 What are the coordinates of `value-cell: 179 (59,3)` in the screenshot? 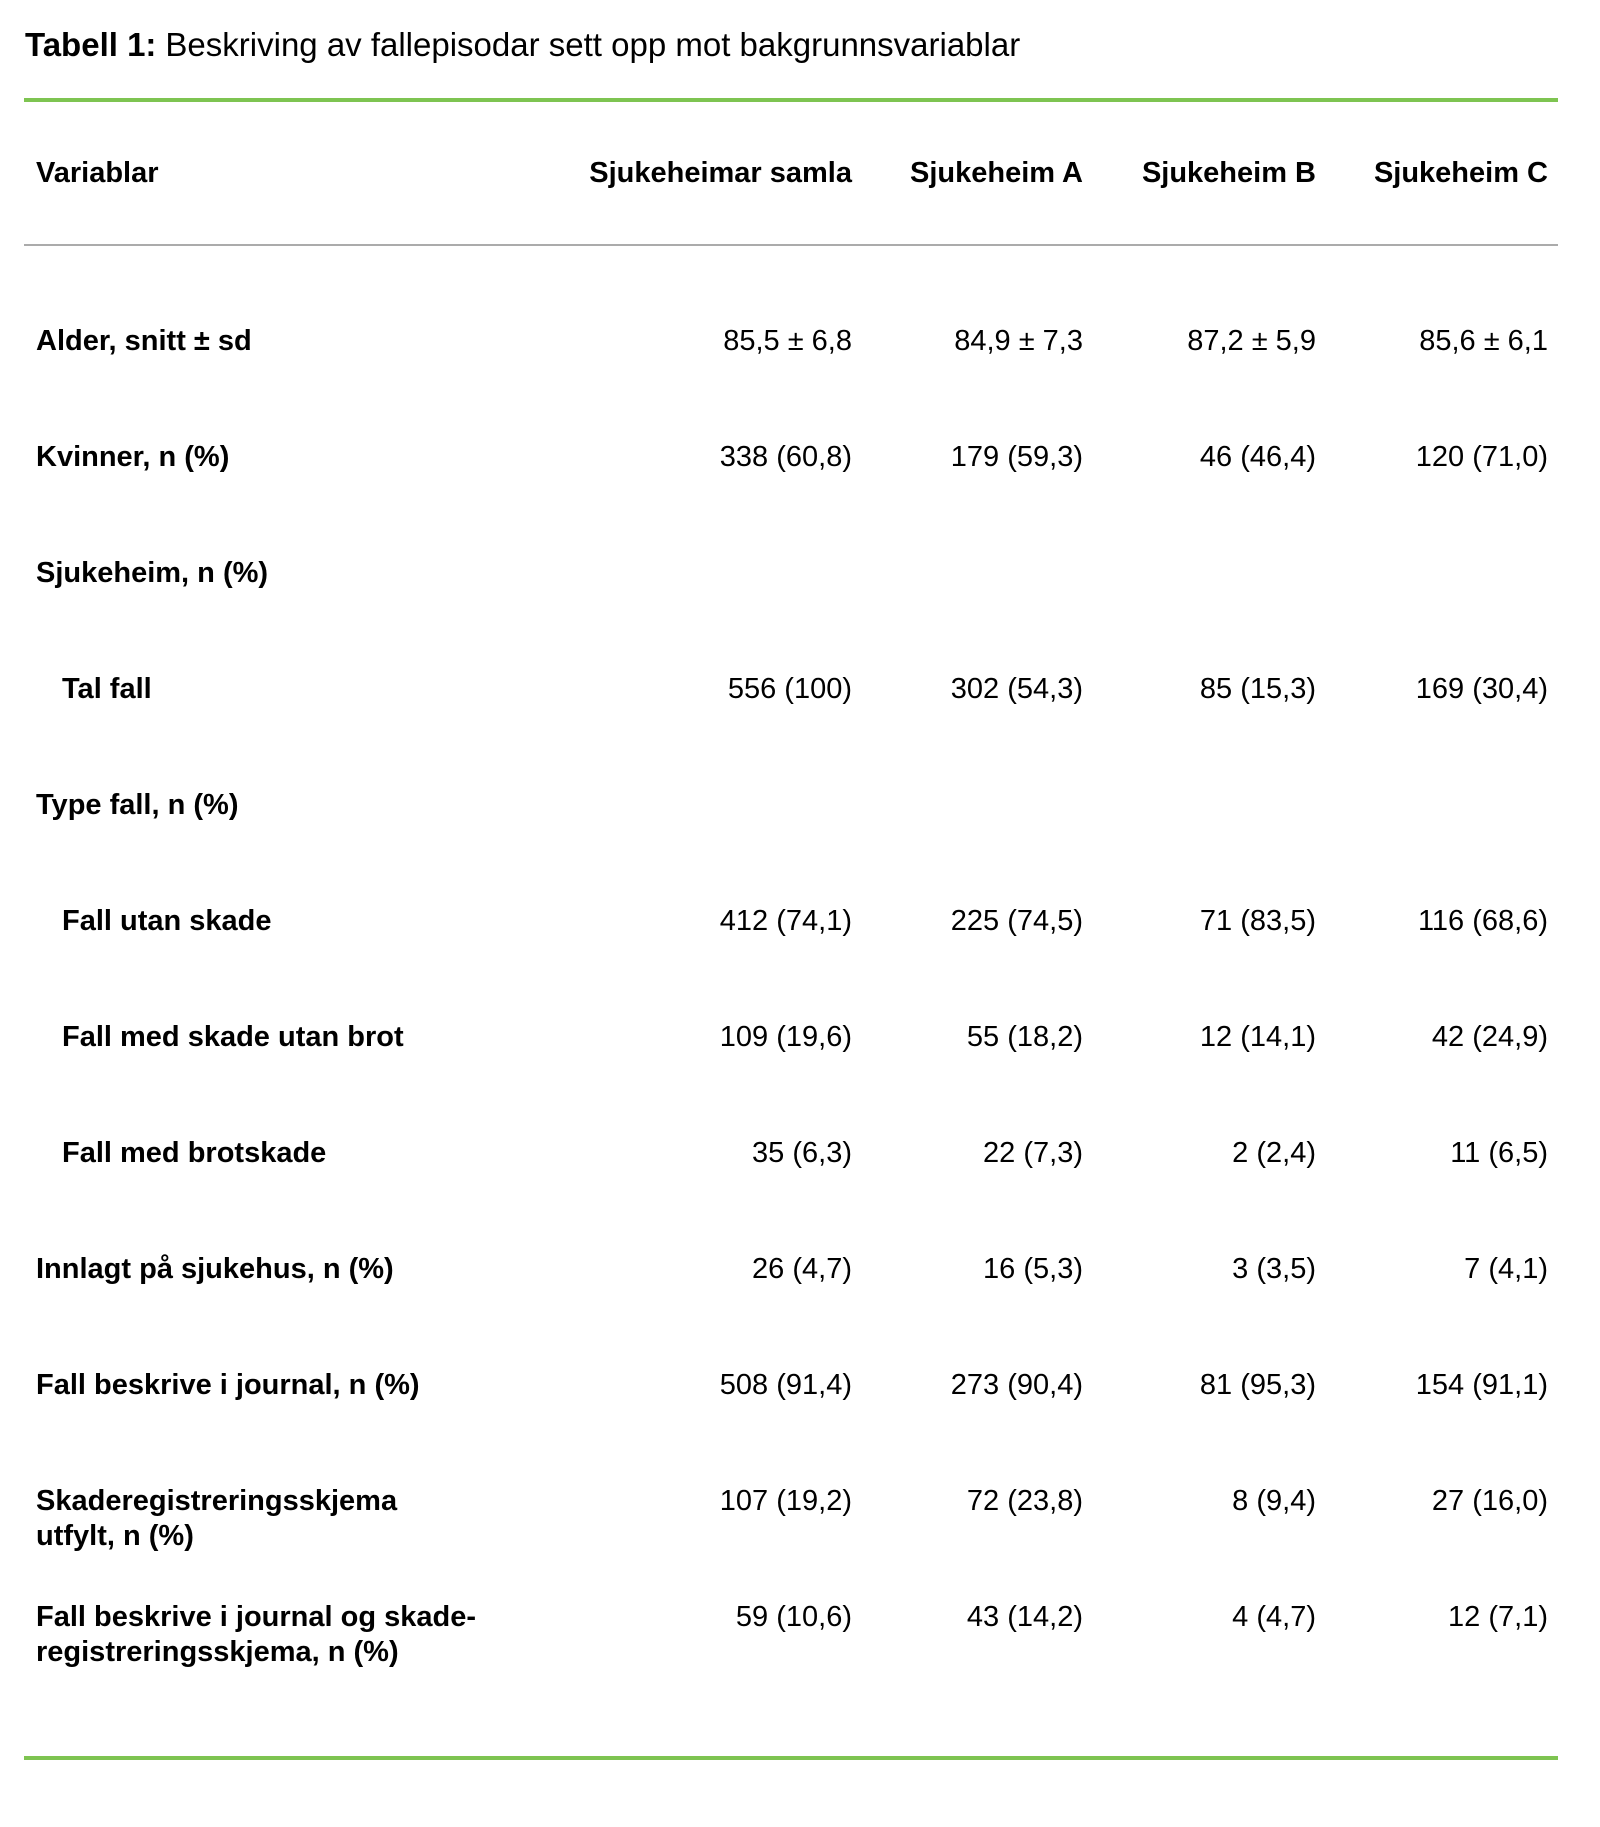 It's located at (1016, 457).